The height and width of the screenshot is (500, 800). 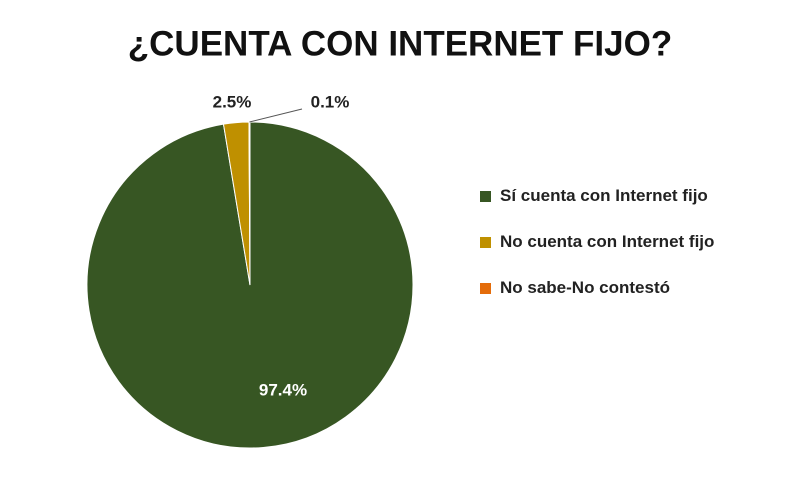 I want to click on legend-item: Sí cuenta con Internet fijo, so click(x=615, y=196).